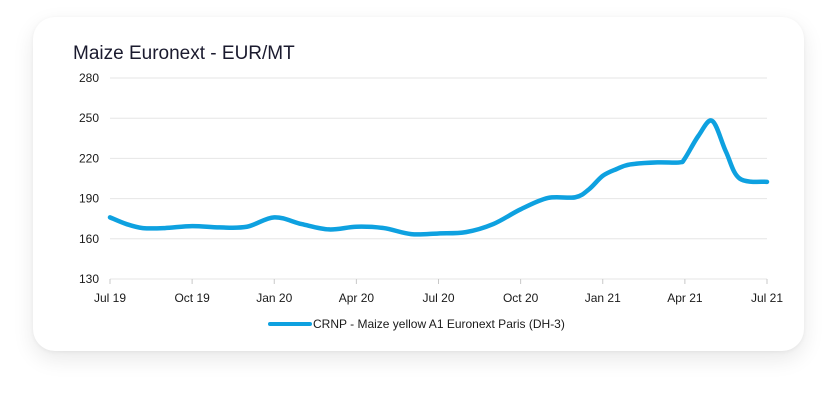 The width and height of the screenshot is (837, 404). I want to click on y-tick-label: 220, so click(89, 158).